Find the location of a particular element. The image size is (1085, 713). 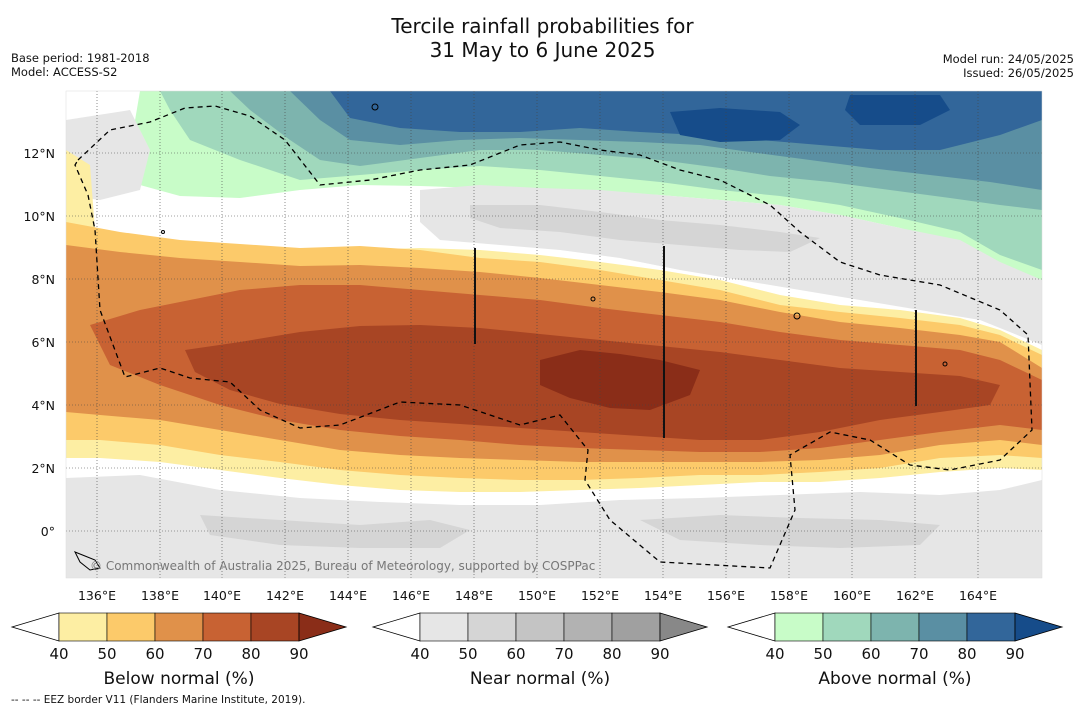

lon-label-148e: 148°E is located at coordinates (474, 595).